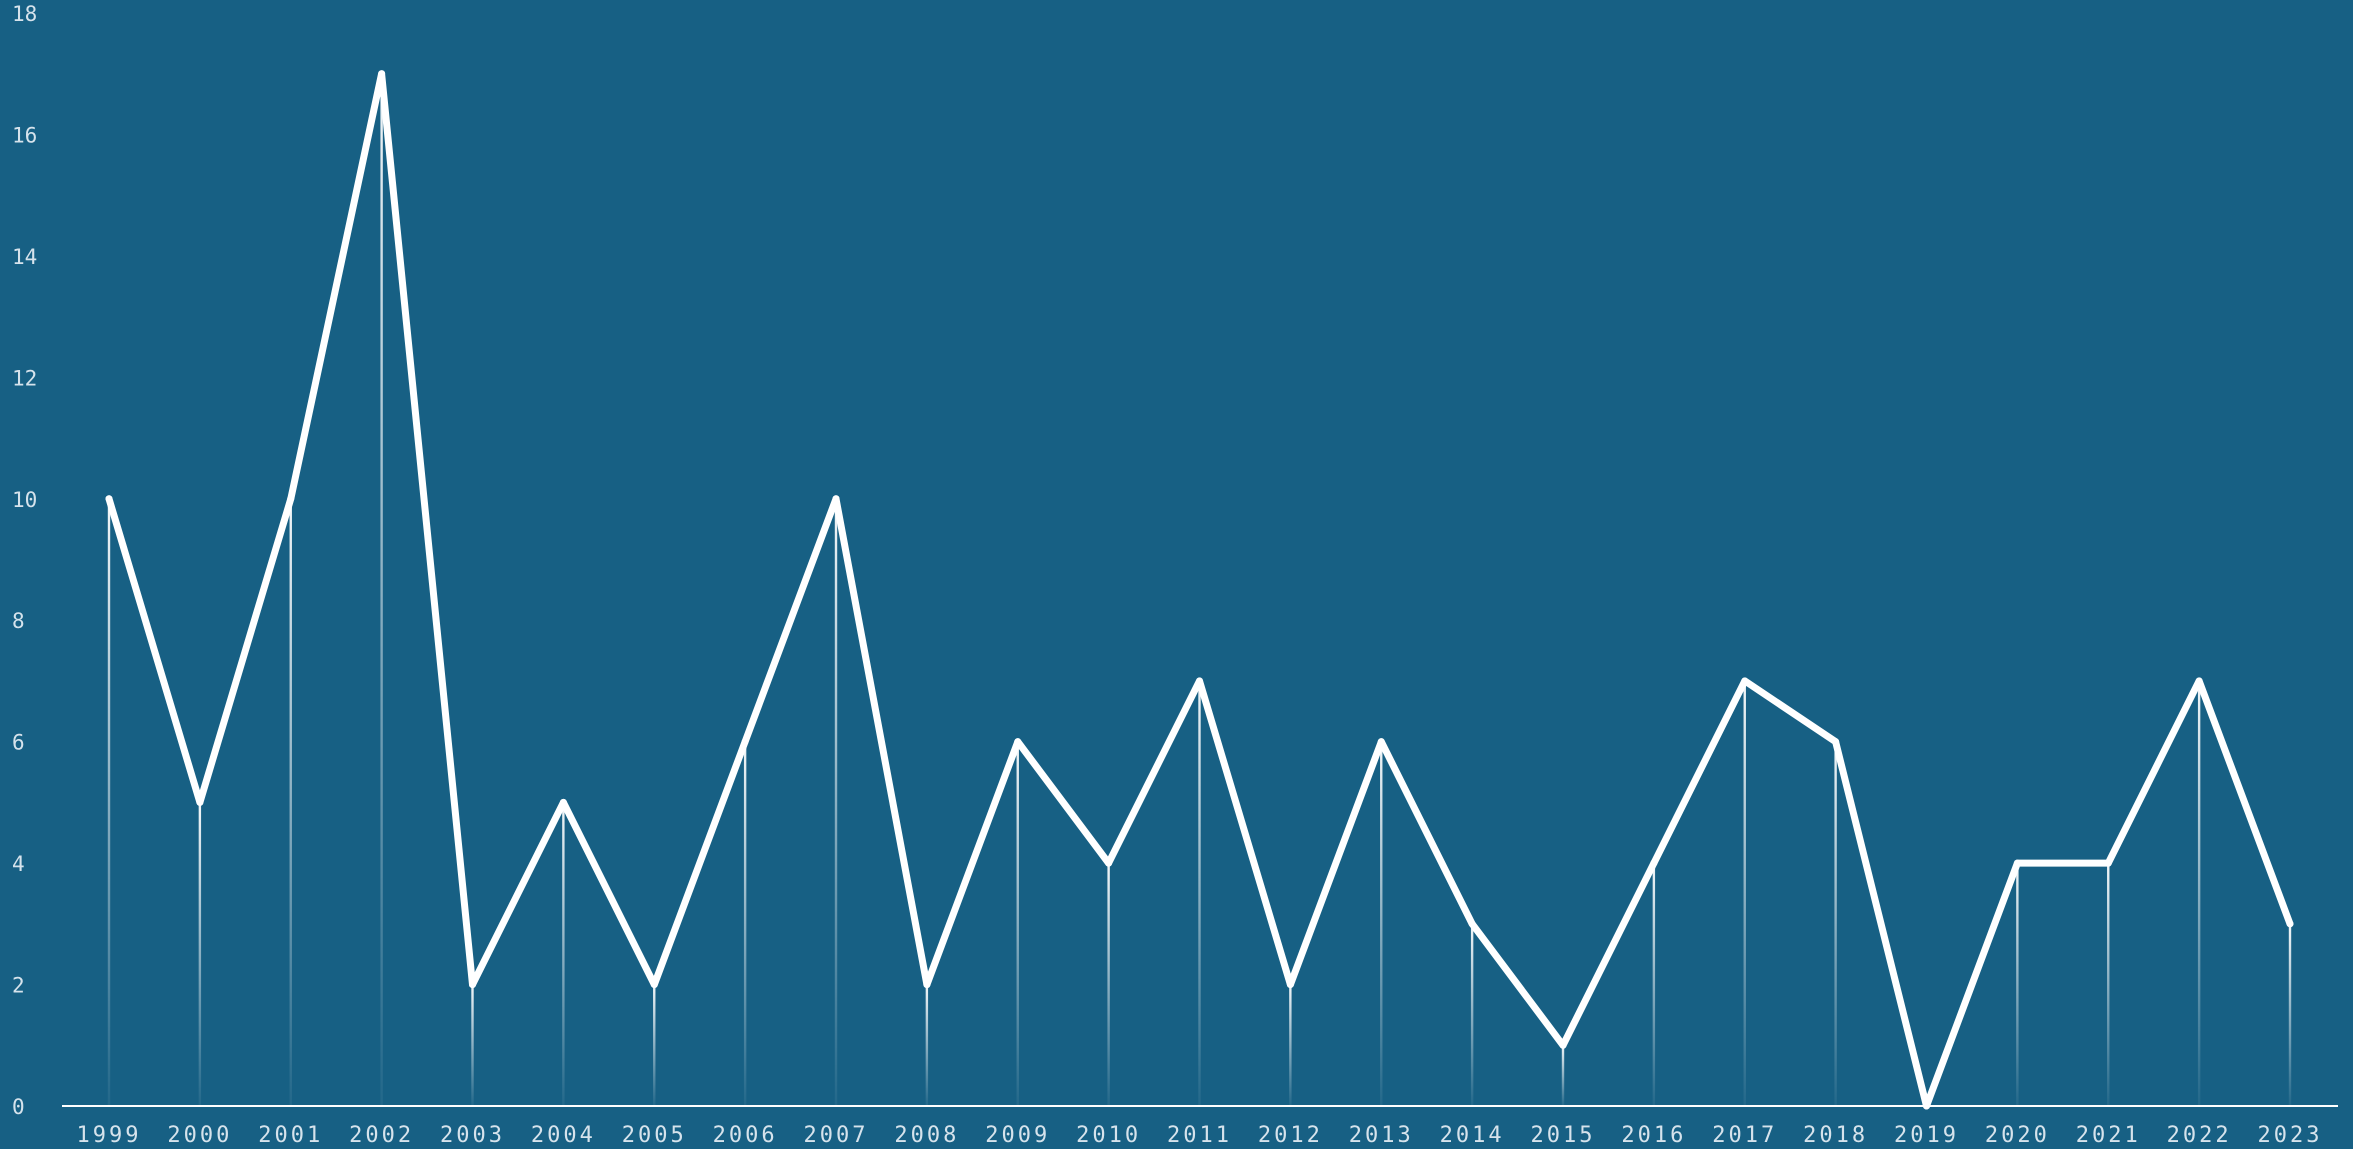 The width and height of the screenshot is (2353, 1149). I want to click on data-point-2022, so click(2199, 681).